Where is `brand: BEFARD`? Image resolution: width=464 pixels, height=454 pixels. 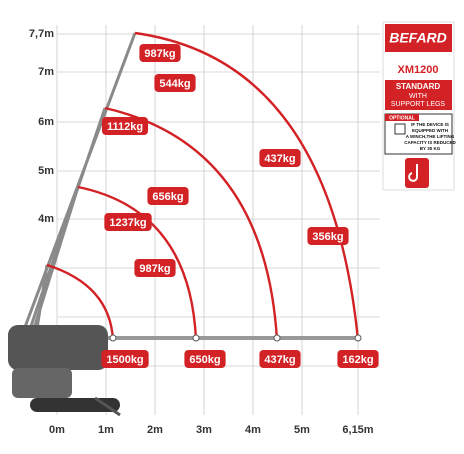 brand: BEFARD is located at coordinates (418, 38).